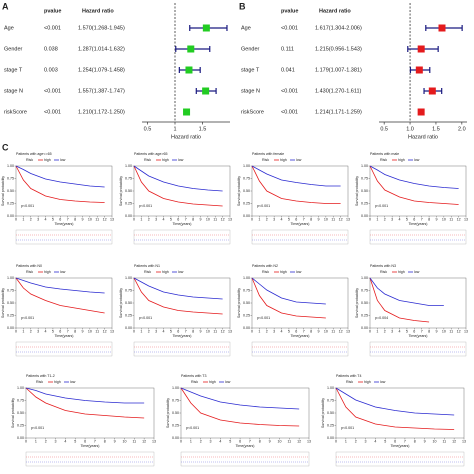 Image resolution: width=474 pixels, height=474 pixels. I want to click on x-axis-label: Hazard ratio, so click(423, 137).